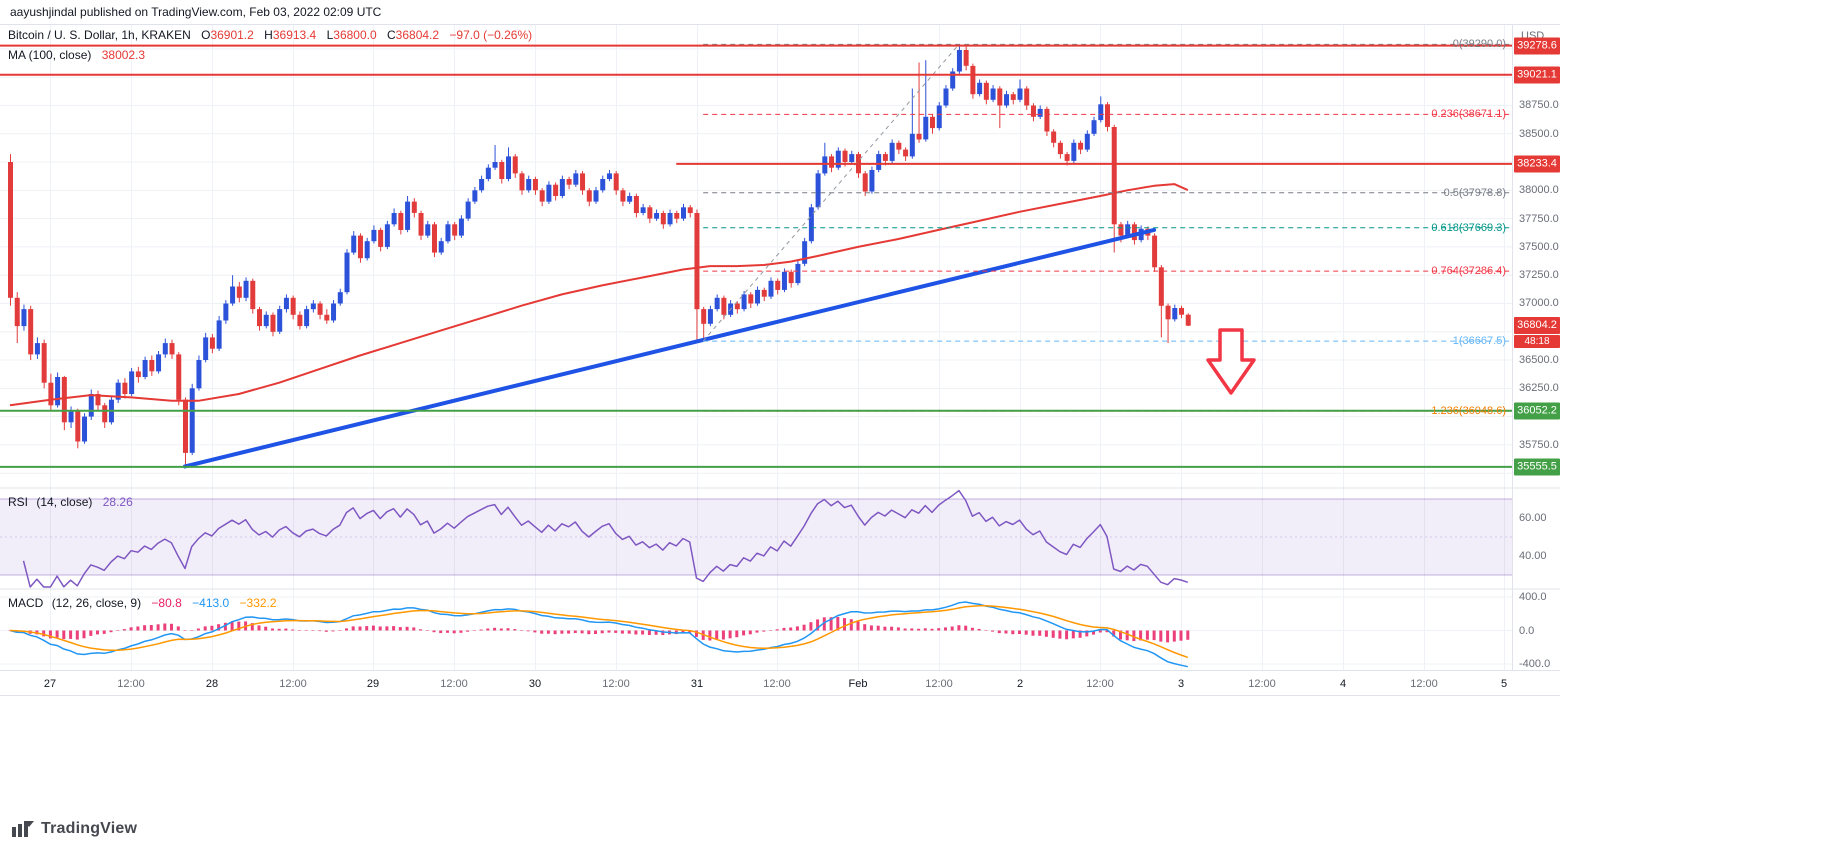 The height and width of the screenshot is (848, 1834). What do you see at coordinates (1539, 388) in the screenshot?
I see `price-tick-label: 36250.0` at bounding box center [1539, 388].